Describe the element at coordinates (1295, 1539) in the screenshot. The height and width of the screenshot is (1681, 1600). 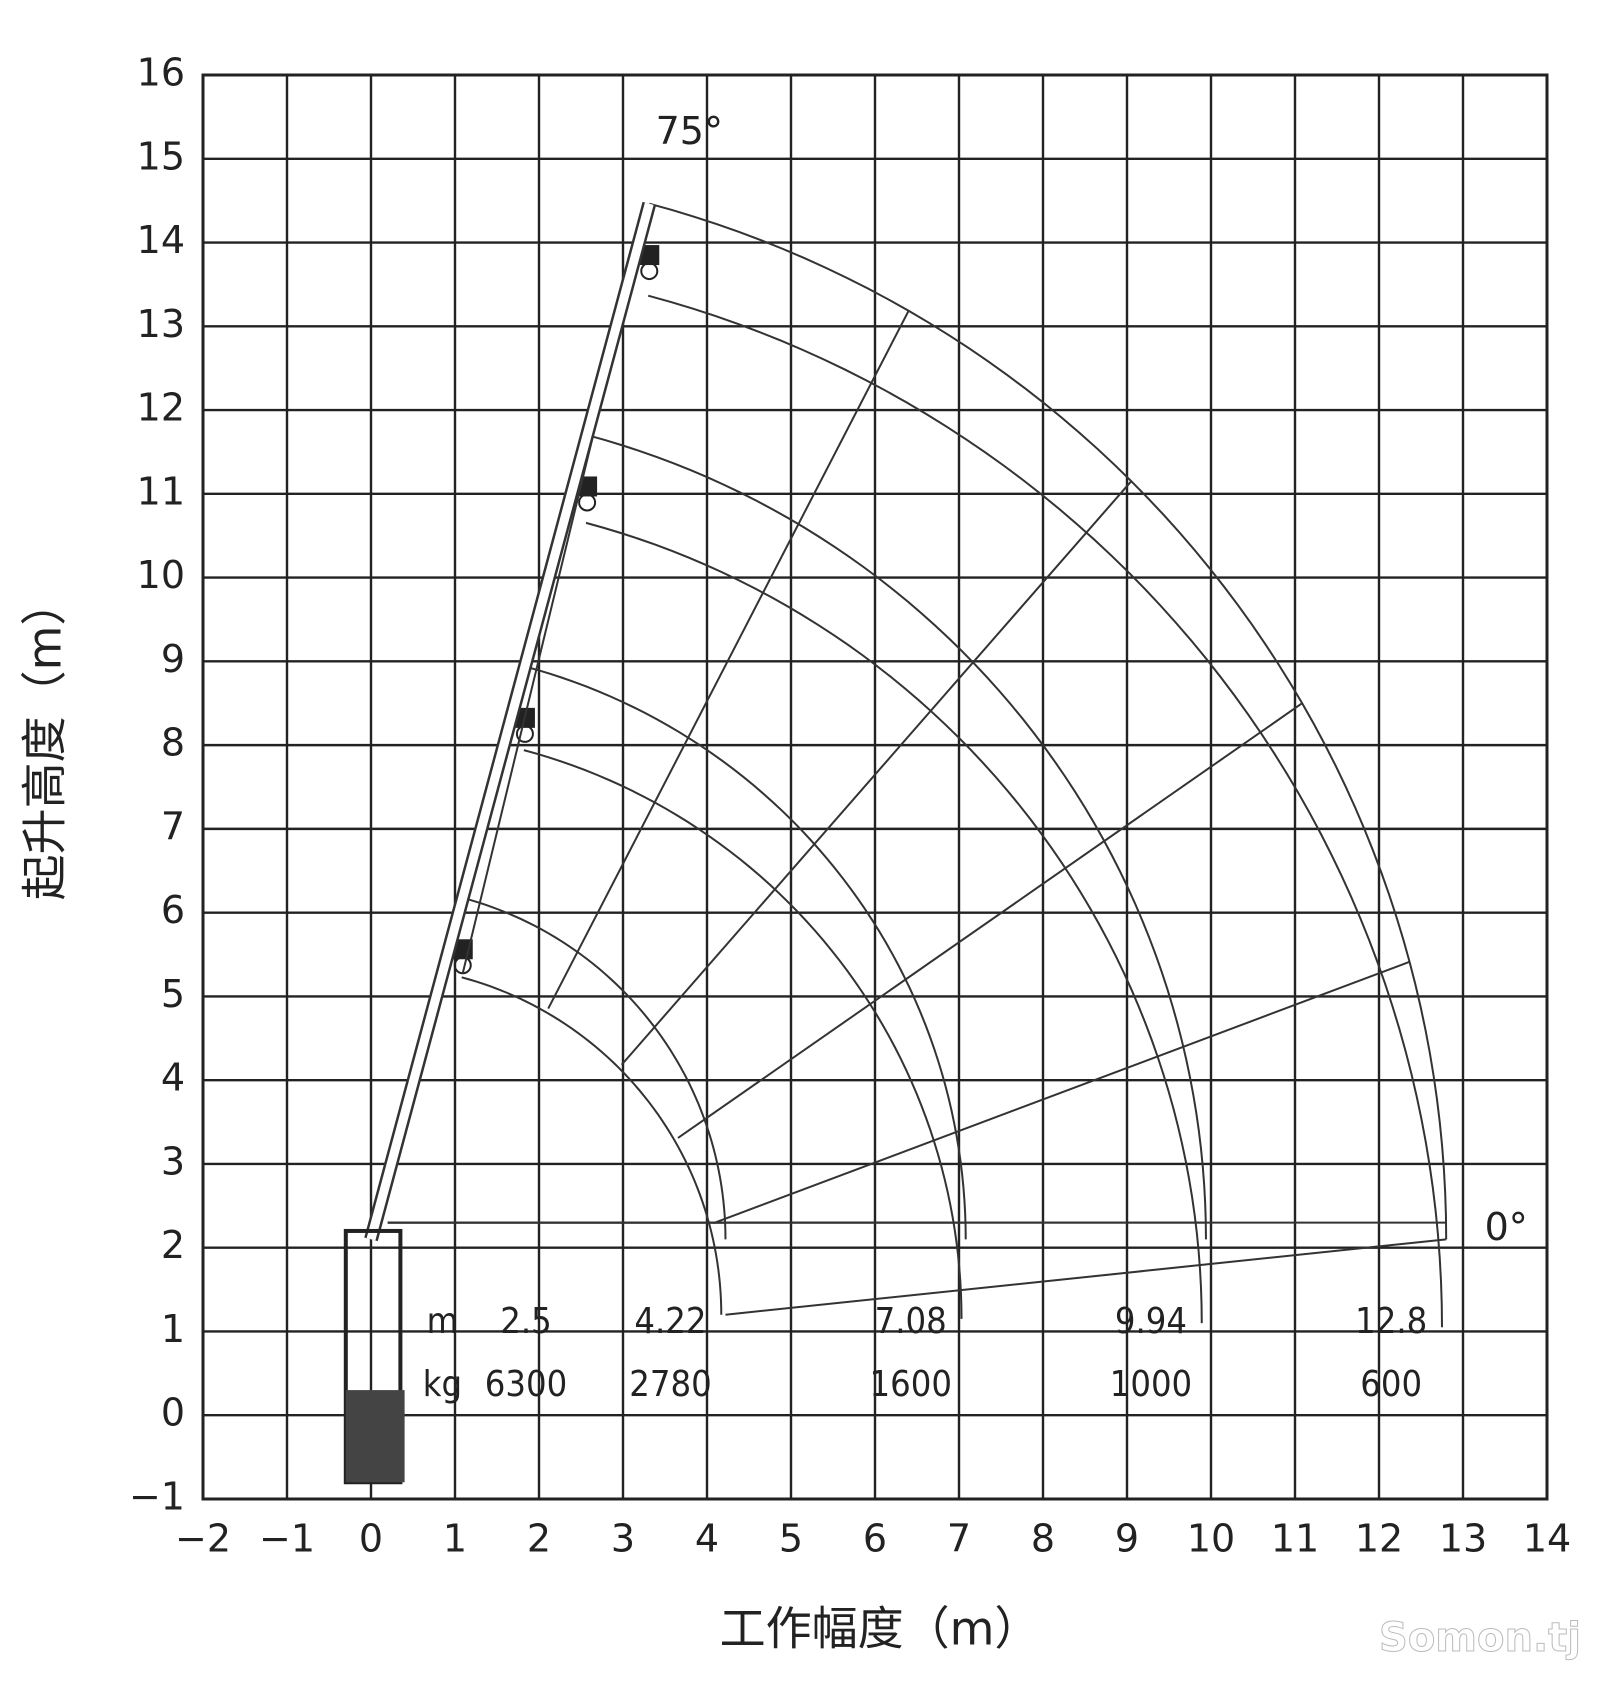
I see `x-tick-label: 11` at that location.